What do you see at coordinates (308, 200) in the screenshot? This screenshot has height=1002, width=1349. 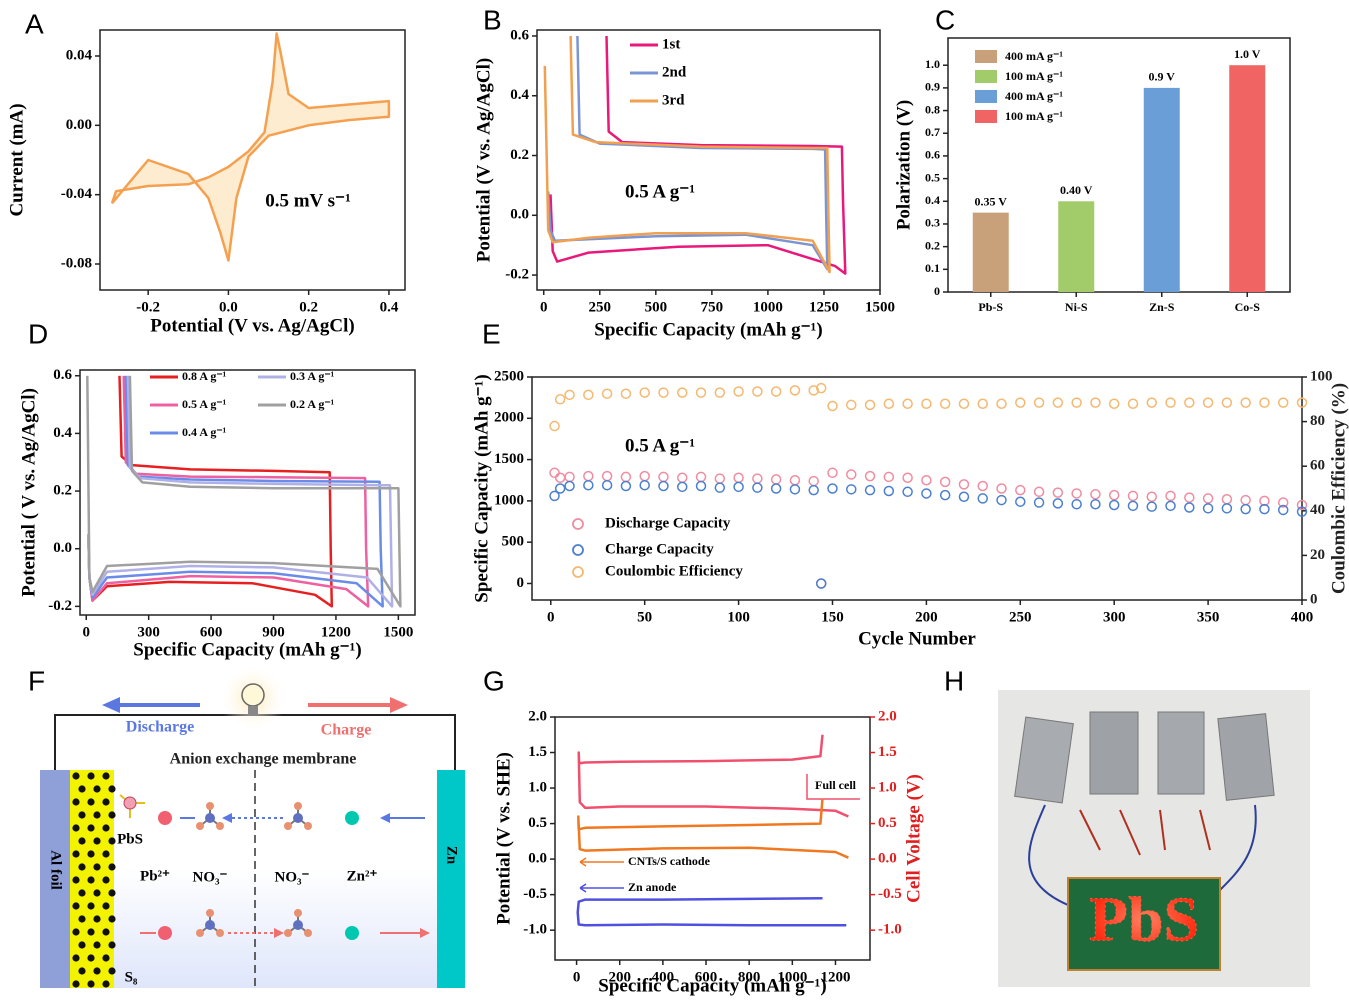 I see `annotation: 0.5 mV s⁻¹` at bounding box center [308, 200].